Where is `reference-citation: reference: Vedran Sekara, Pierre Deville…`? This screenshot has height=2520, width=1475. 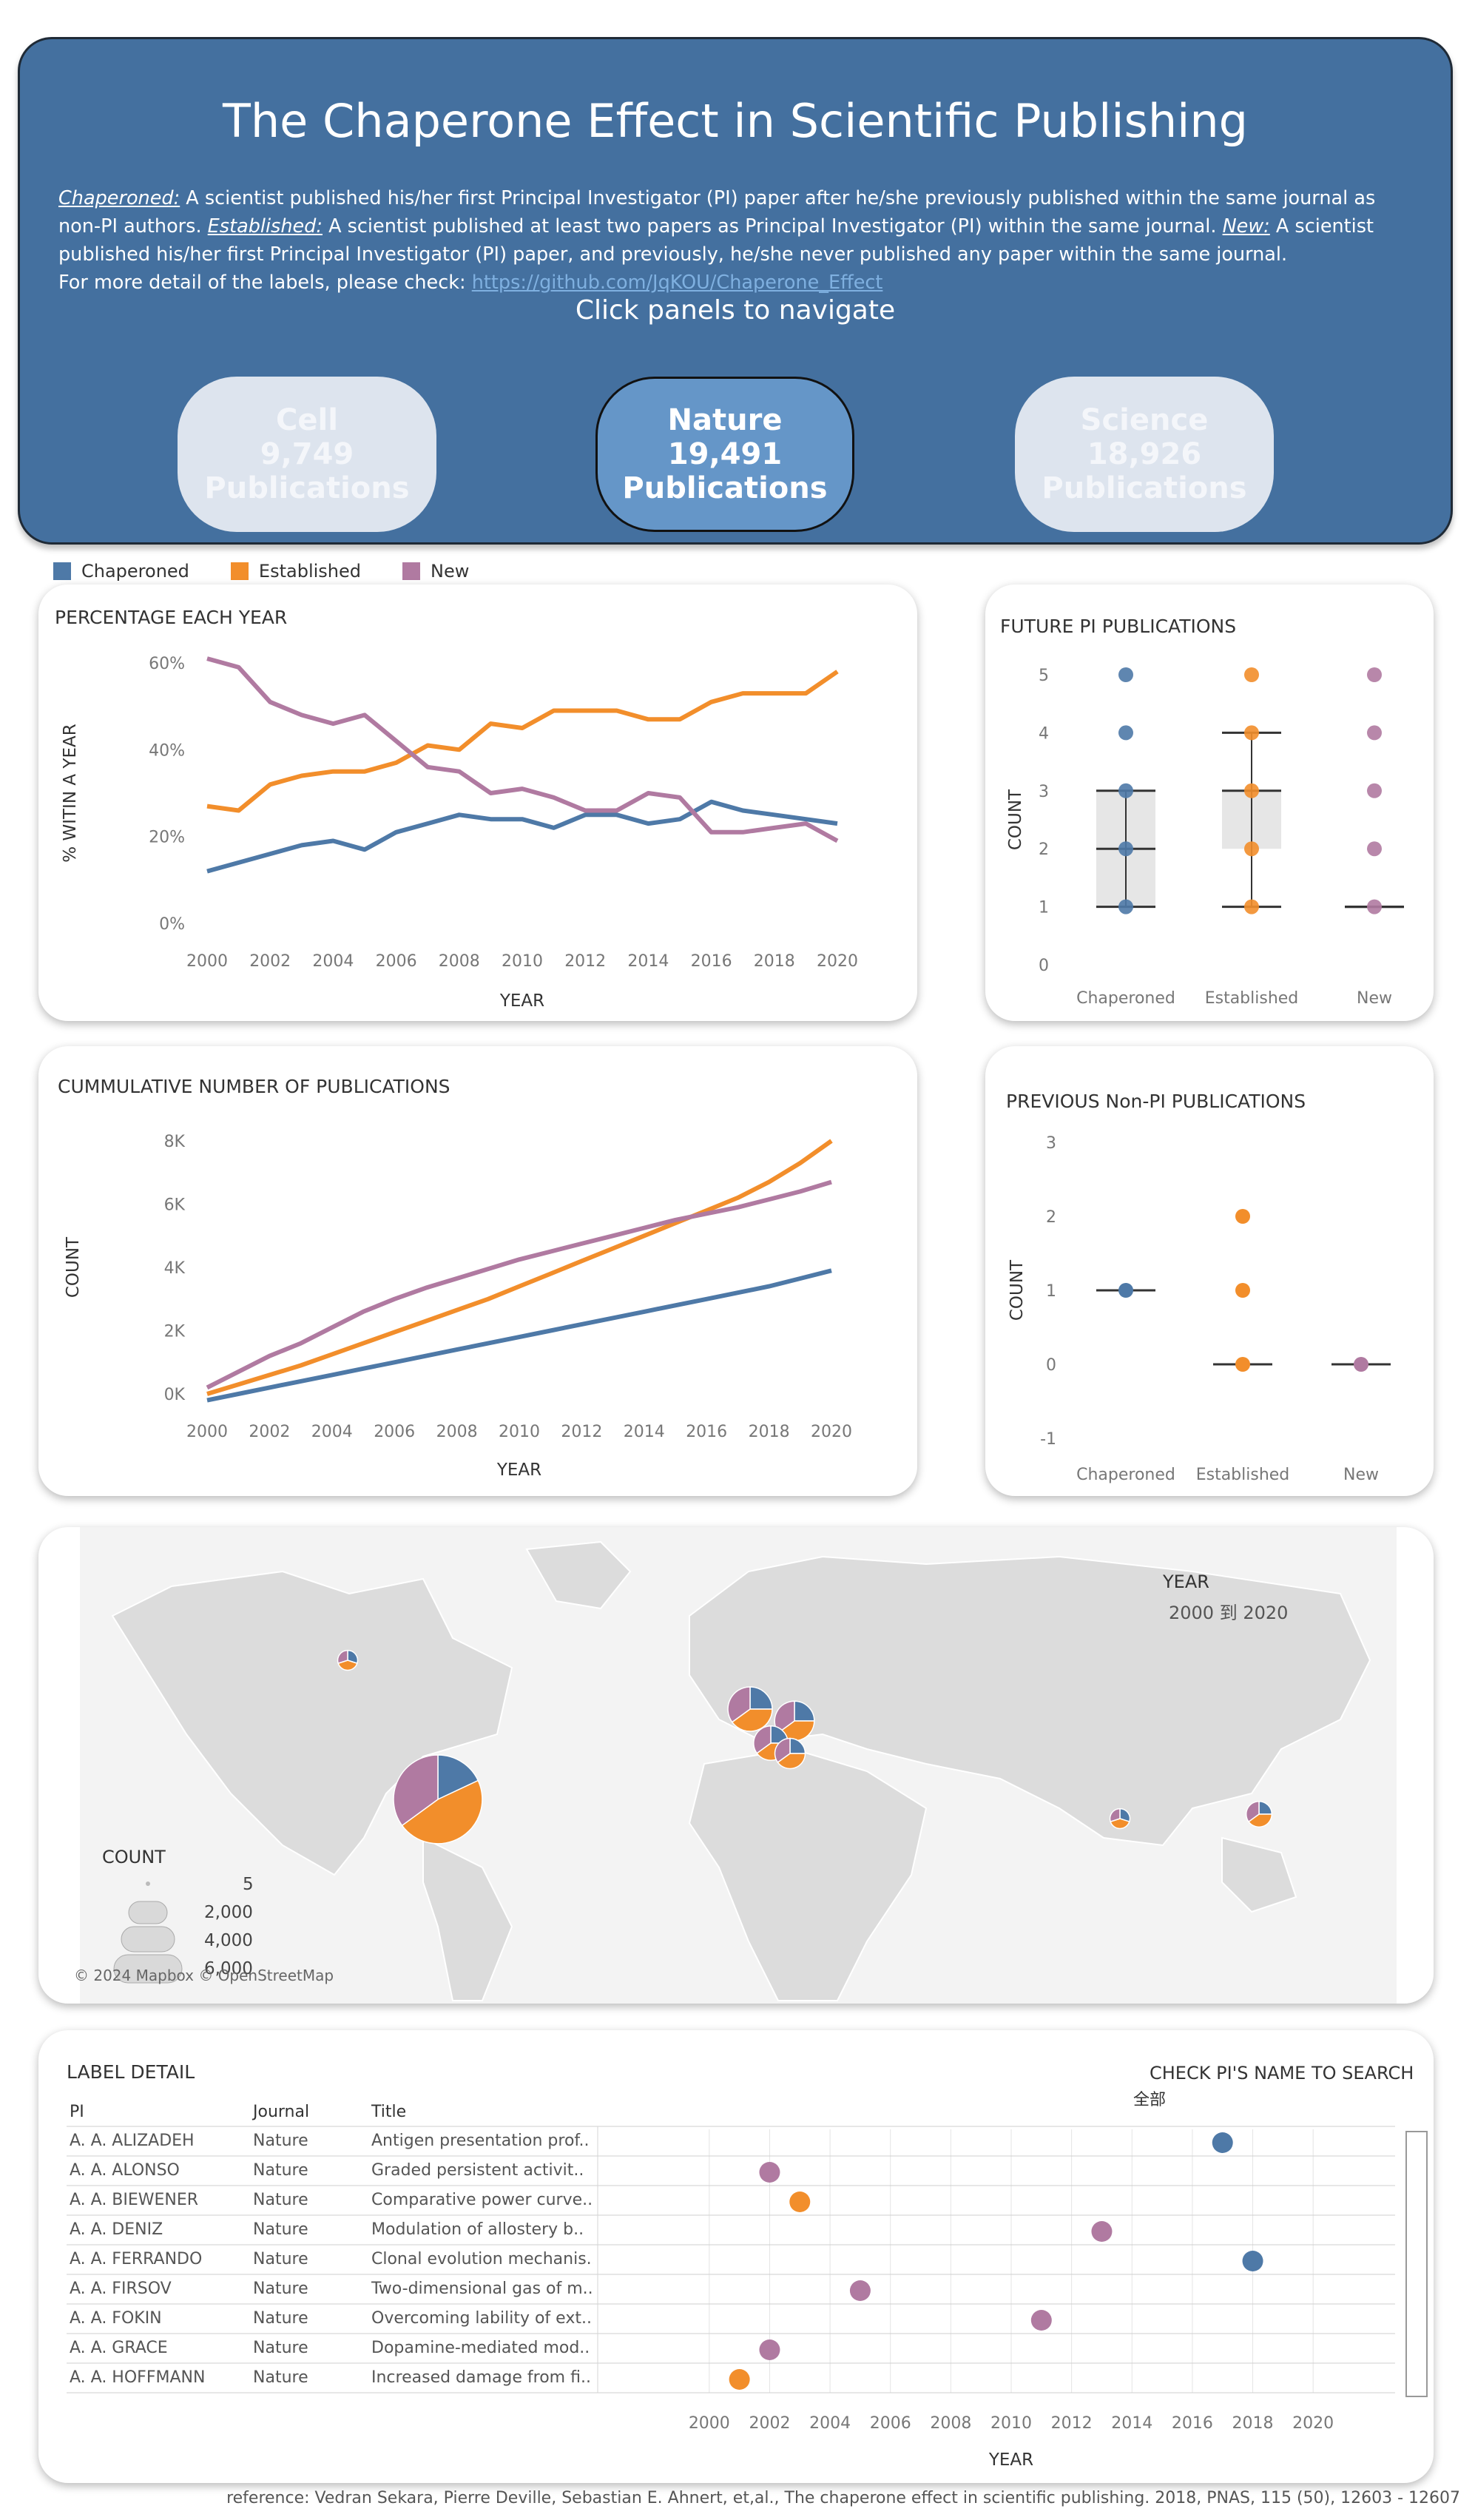
reference-citation: reference: Vedran Sekara, Pierre Deville… is located at coordinates (843, 2498).